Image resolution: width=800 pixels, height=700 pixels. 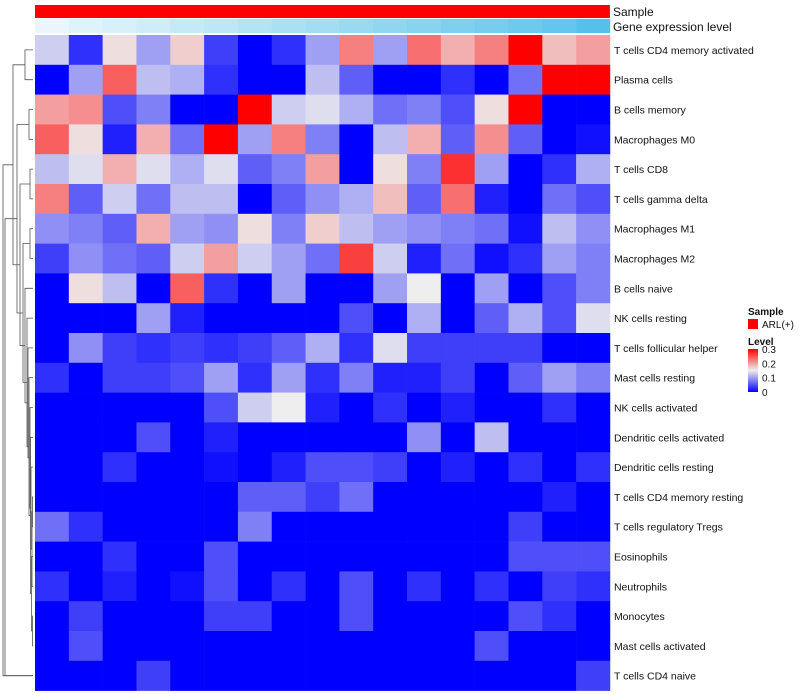 What do you see at coordinates (641, 558) in the screenshot?
I see `row-label: Eosinophils` at bounding box center [641, 558].